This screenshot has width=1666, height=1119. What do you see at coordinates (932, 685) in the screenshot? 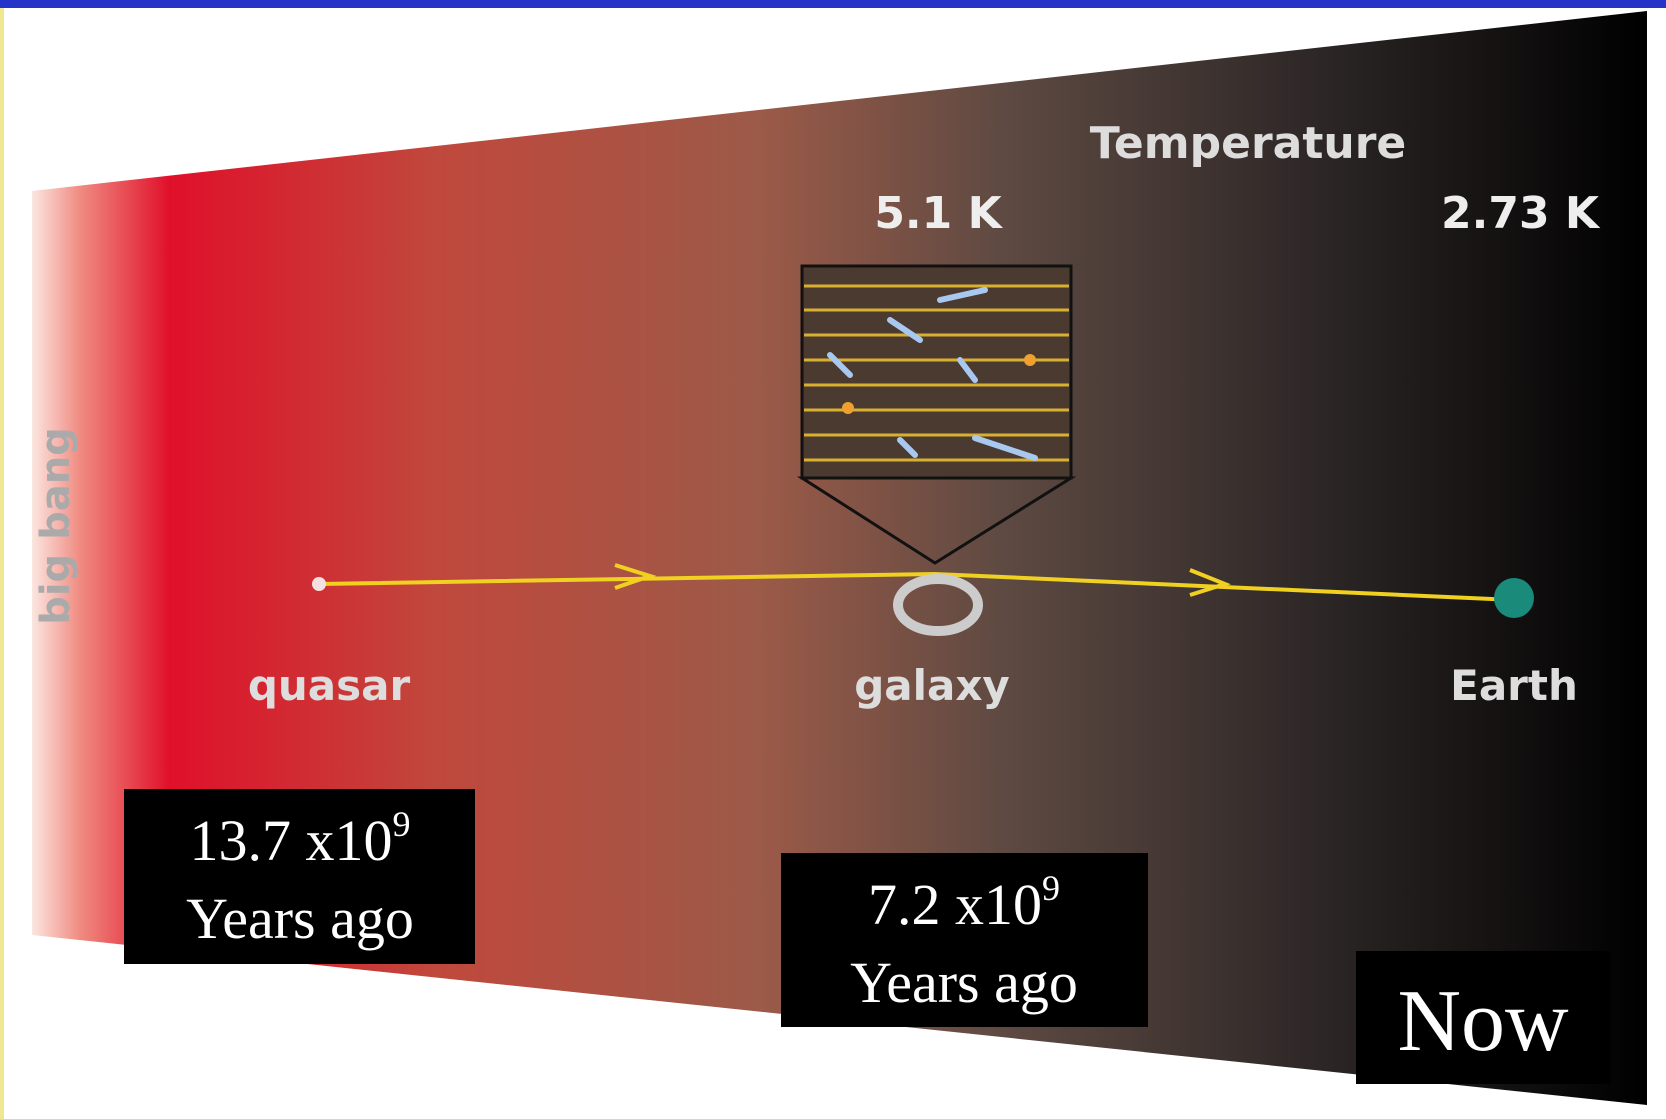
I see `object-label: galaxy` at bounding box center [932, 685].